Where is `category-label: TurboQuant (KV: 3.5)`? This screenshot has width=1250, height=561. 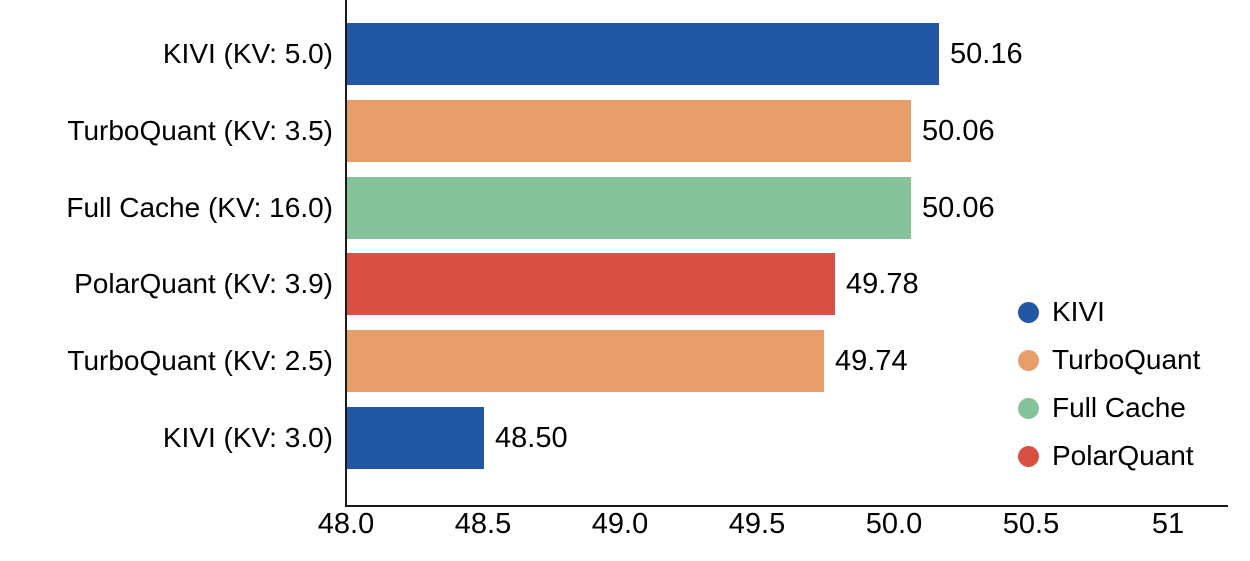 category-label: TurboQuant (KV: 3.5) is located at coordinates (200, 130).